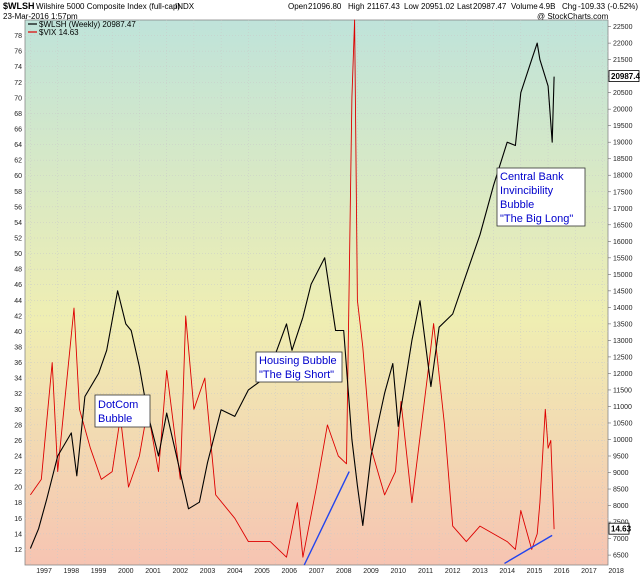 The width and height of the screenshot is (640, 576). What do you see at coordinates (621, 457) in the screenshot?
I see `right-tick-label: 9500` at bounding box center [621, 457].